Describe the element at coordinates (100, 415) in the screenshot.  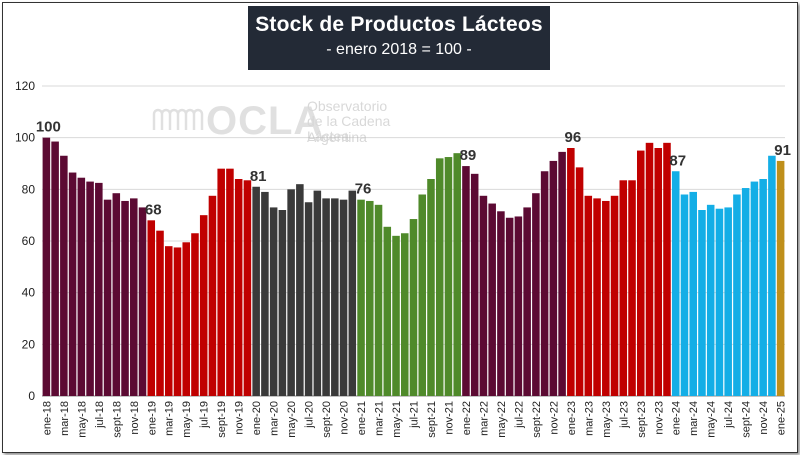
I see `x-tick-label: jul-18` at that location.